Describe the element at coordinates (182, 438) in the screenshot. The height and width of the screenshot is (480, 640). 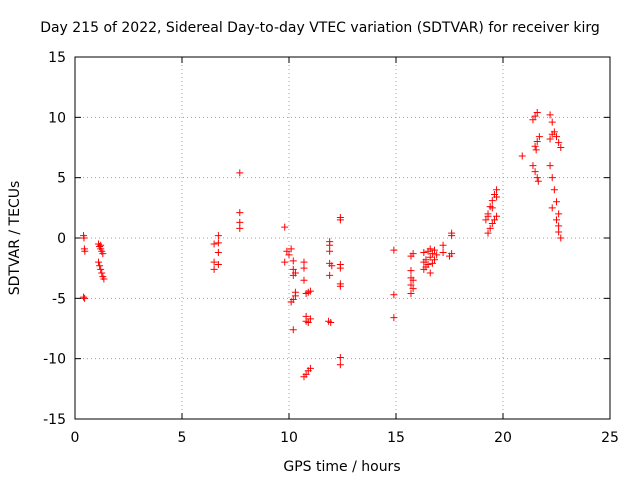
I see `x-tick-label: 5` at that location.